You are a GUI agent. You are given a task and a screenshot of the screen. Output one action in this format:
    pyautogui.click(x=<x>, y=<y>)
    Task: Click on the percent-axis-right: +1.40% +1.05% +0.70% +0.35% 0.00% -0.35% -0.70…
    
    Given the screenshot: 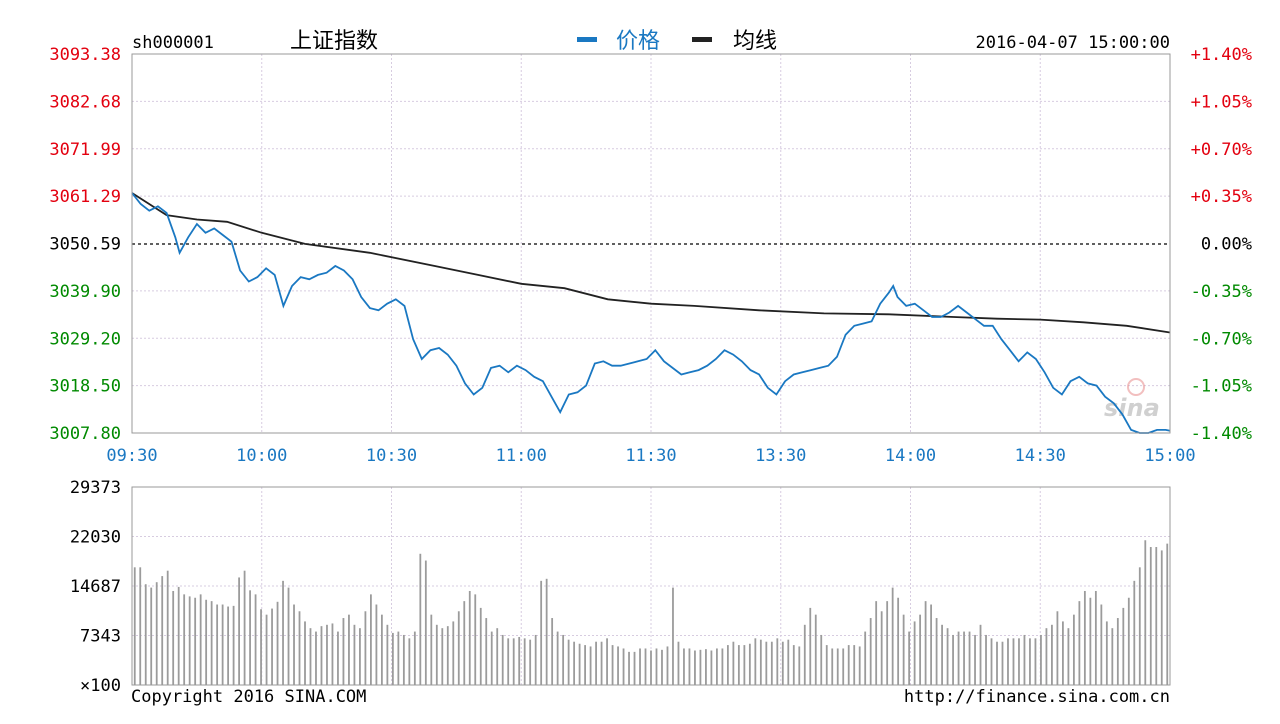 What is the action you would take?
    pyautogui.click(x=1221, y=244)
    